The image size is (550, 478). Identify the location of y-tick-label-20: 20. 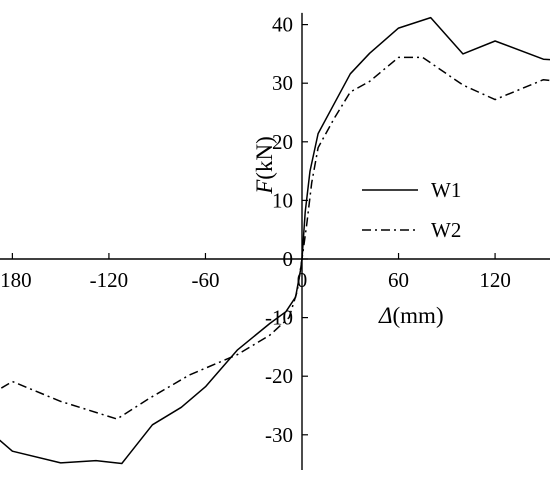
(282, 142).